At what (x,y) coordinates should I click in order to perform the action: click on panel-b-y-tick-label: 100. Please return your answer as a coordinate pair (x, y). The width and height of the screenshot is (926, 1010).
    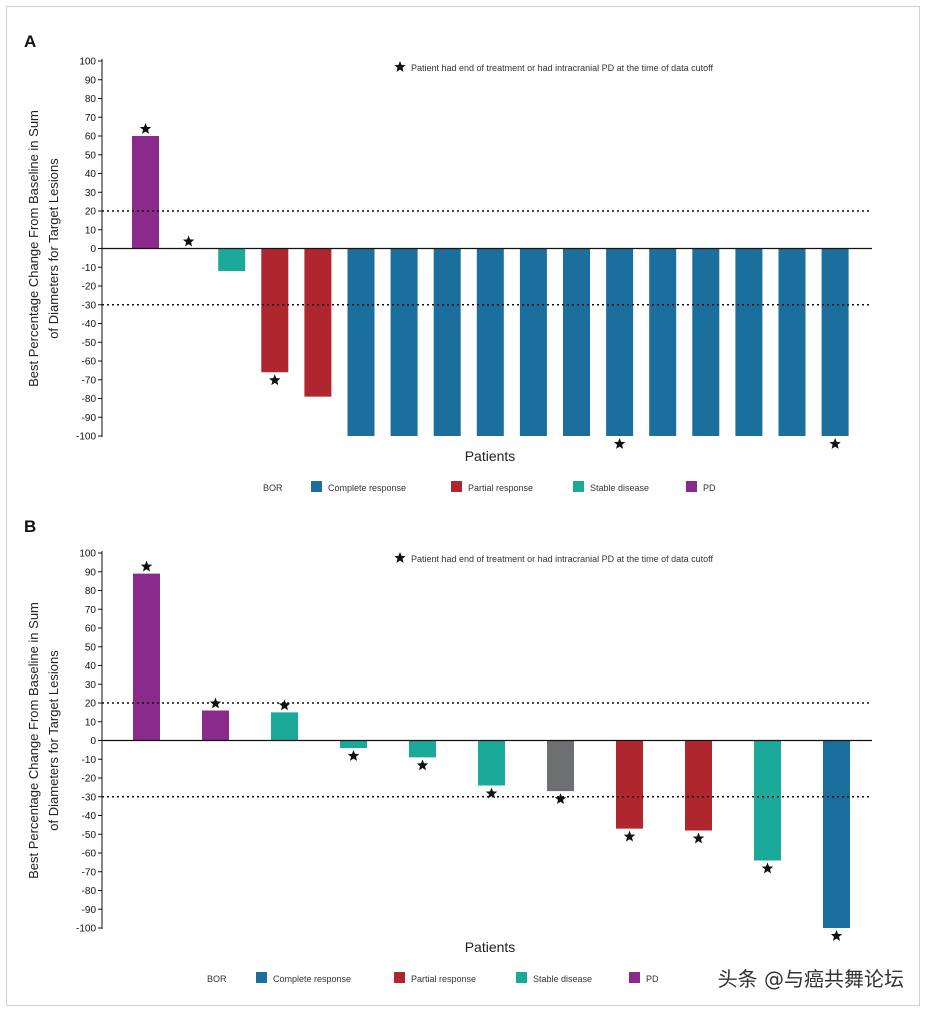
    Looking at the image, I should click on (87, 554).